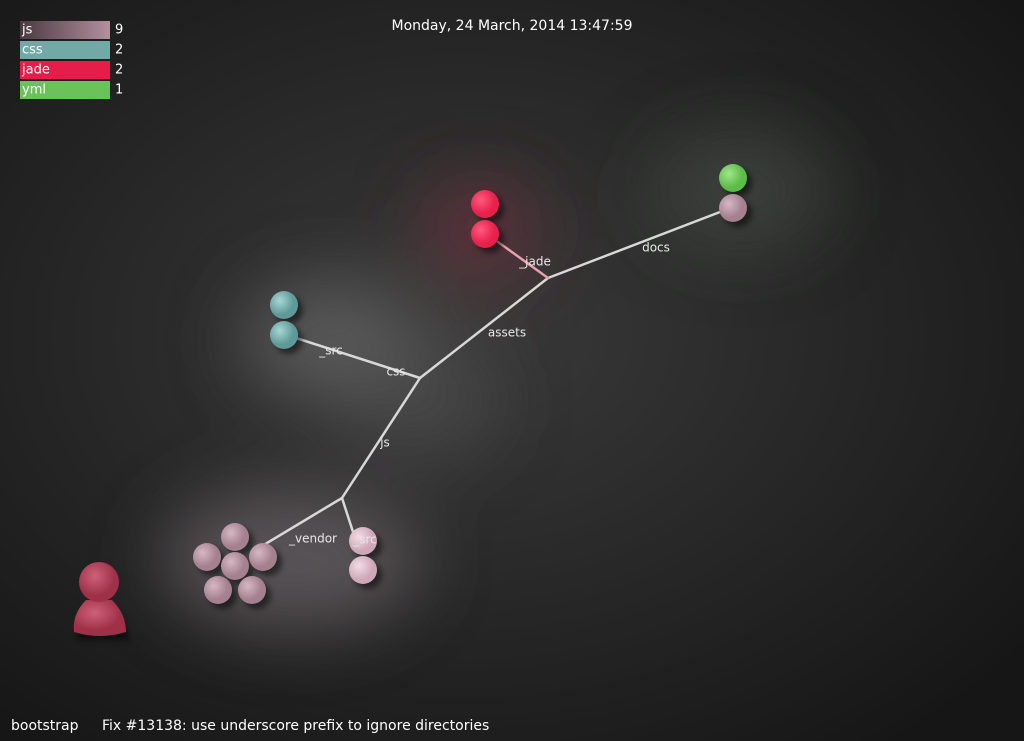 This screenshot has width=1024, height=741. What do you see at coordinates (384, 443) in the screenshot?
I see `dir-label: js` at bounding box center [384, 443].